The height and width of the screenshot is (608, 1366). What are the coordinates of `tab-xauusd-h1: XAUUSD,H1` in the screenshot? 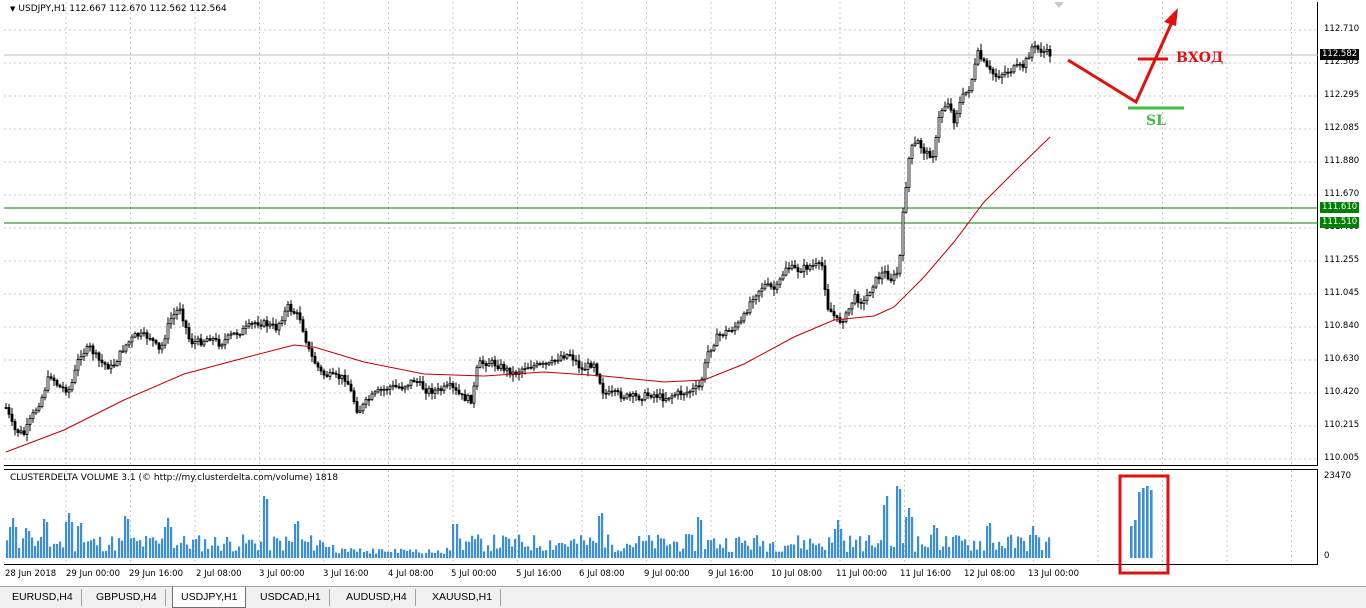 It's located at (463, 597).